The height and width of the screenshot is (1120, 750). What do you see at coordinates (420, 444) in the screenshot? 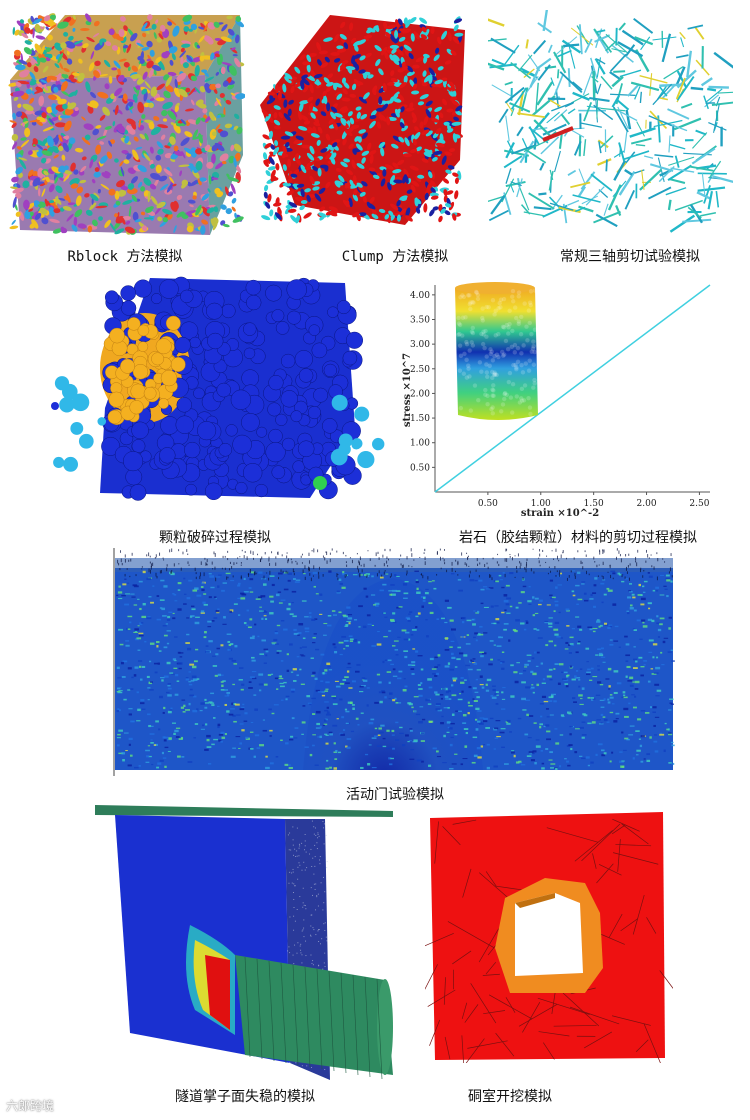
I see `y-tick-label: 1.00` at bounding box center [420, 444].